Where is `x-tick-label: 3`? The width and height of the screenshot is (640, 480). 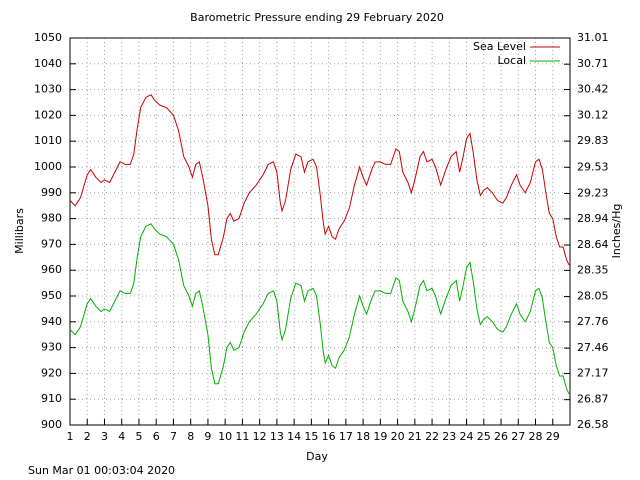 x-tick-label: 3 is located at coordinates (104, 436).